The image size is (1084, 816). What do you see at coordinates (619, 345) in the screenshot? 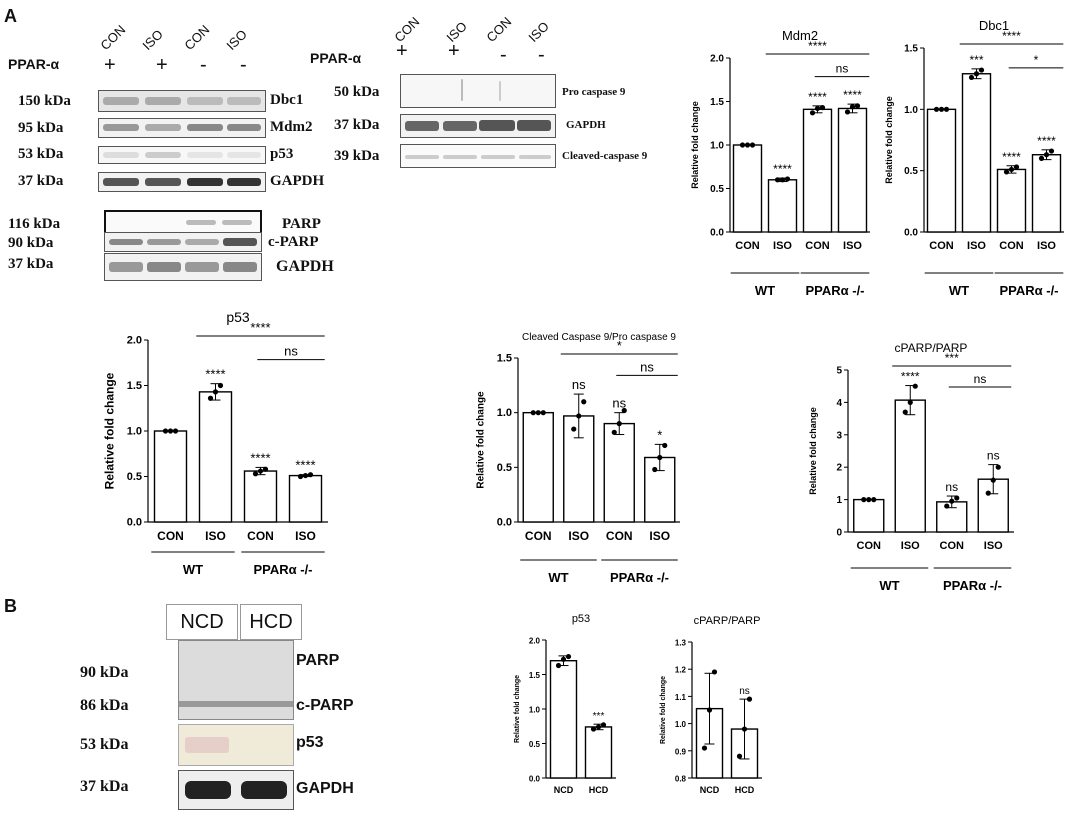
I see `comparison-label: *` at bounding box center [619, 345].